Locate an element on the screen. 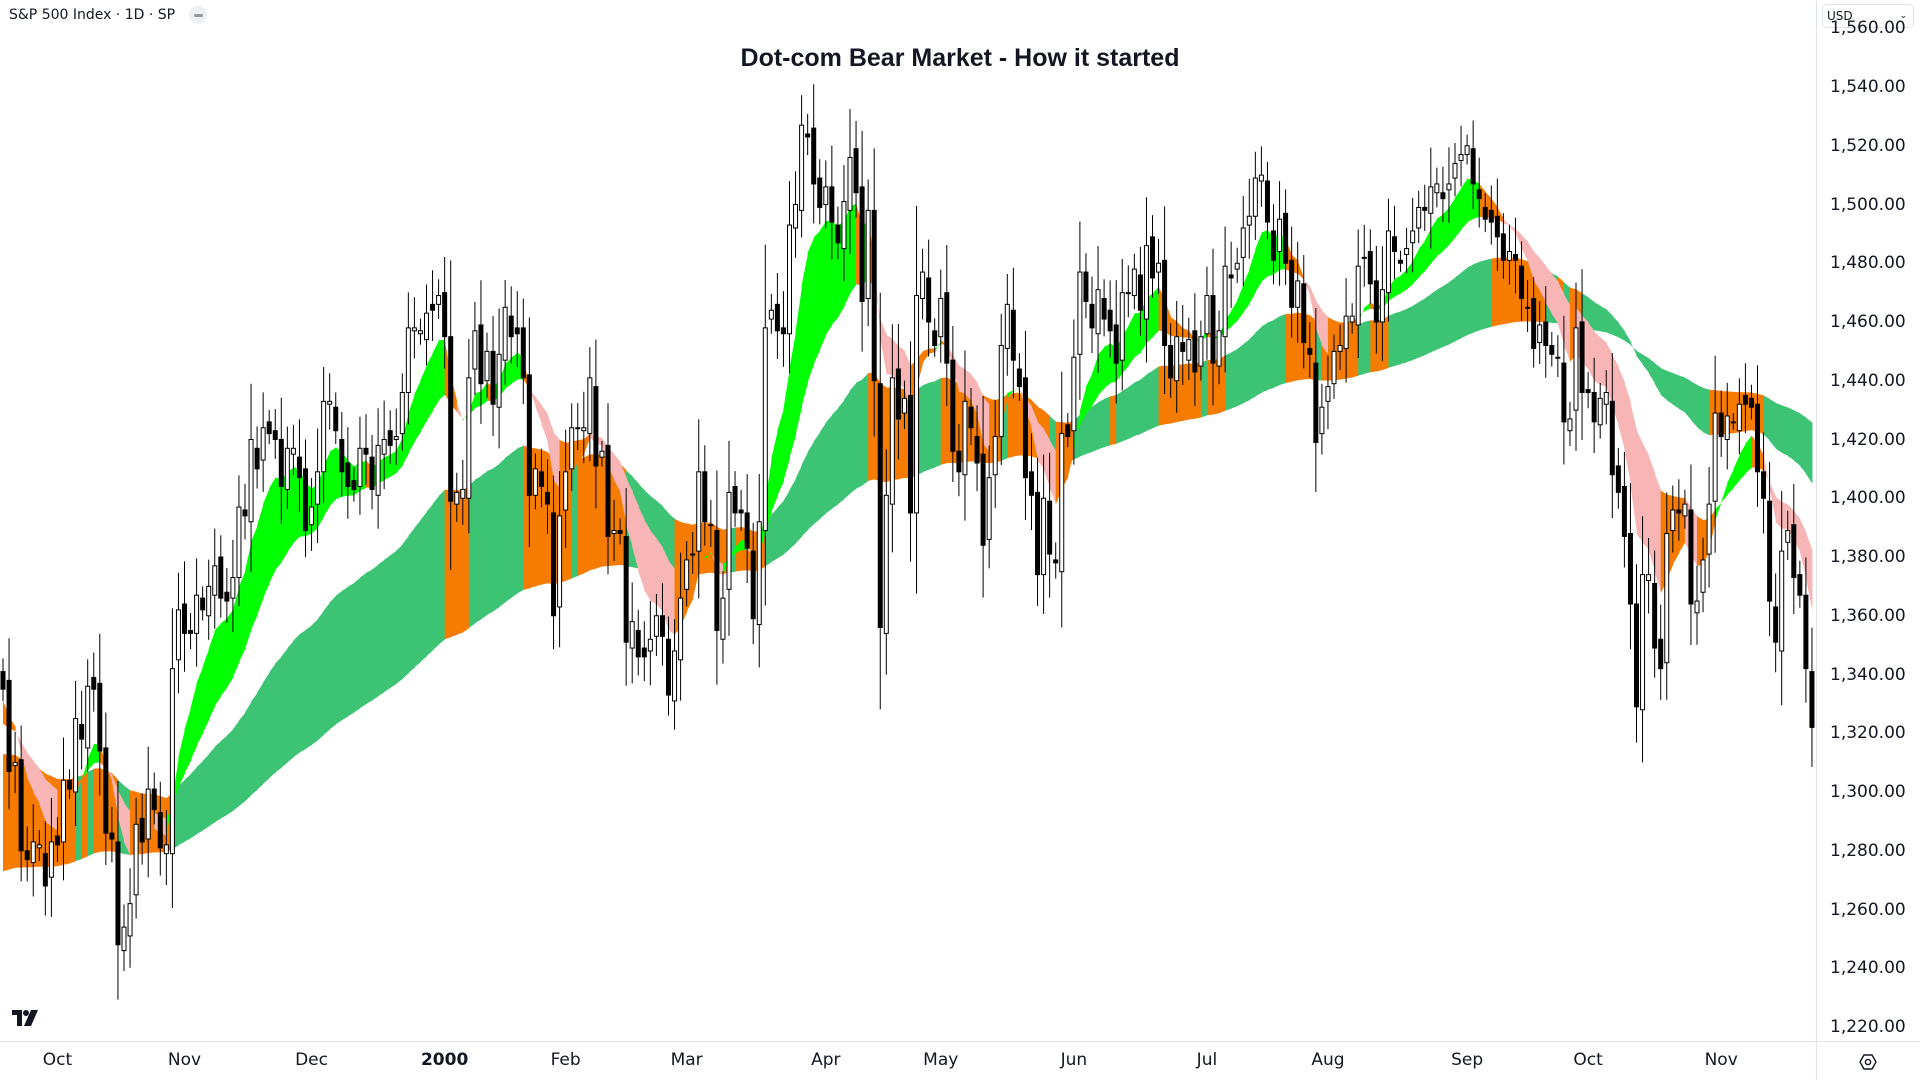  gear-icon is located at coordinates (1868, 1062).